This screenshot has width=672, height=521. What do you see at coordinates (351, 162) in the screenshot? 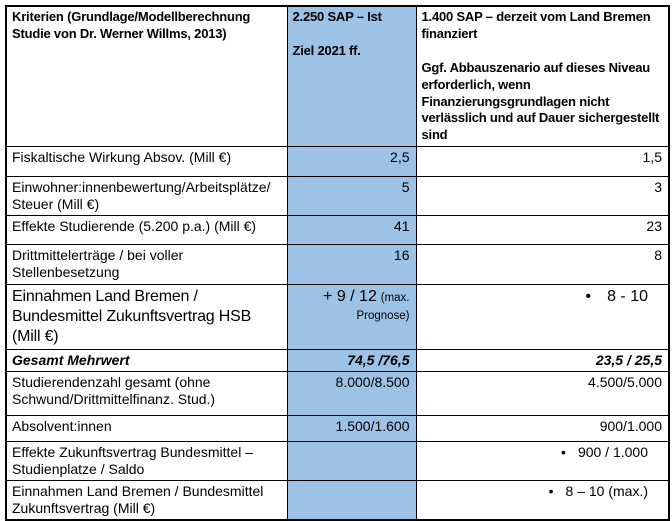
I see `ist-value-cell: 2,5` at bounding box center [351, 162].